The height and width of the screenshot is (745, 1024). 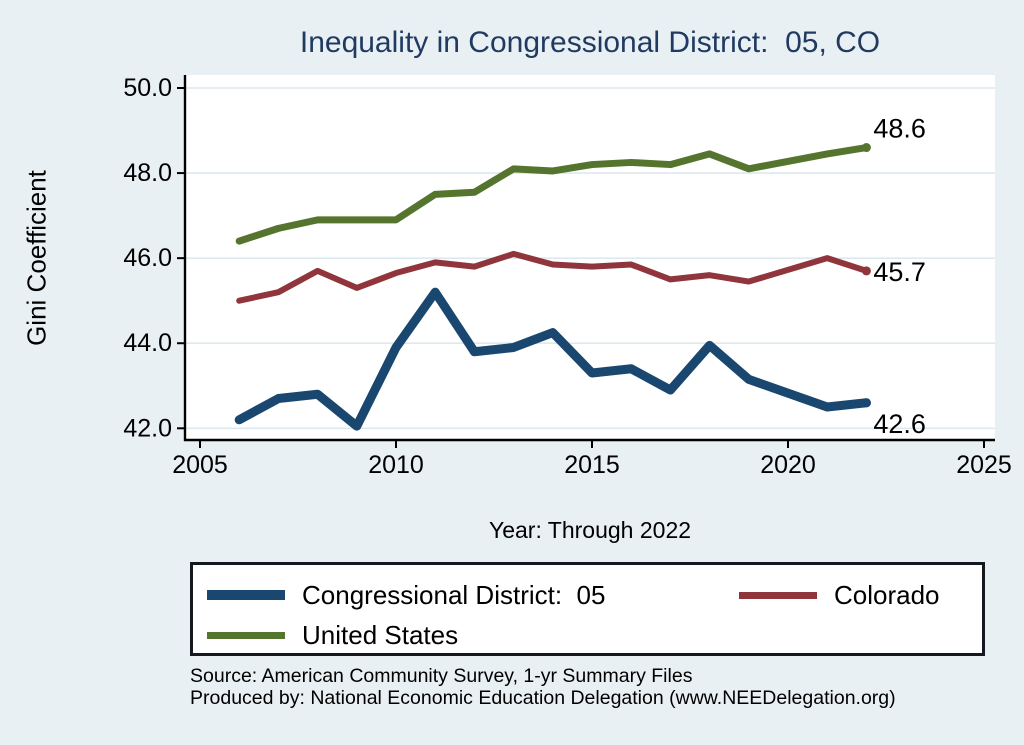 What do you see at coordinates (147, 258) in the screenshot?
I see `y-tick-label: 46.0` at bounding box center [147, 258].